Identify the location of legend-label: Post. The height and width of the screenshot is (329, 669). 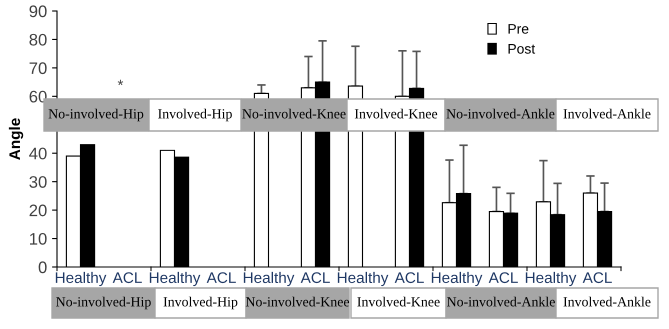
(522, 49).